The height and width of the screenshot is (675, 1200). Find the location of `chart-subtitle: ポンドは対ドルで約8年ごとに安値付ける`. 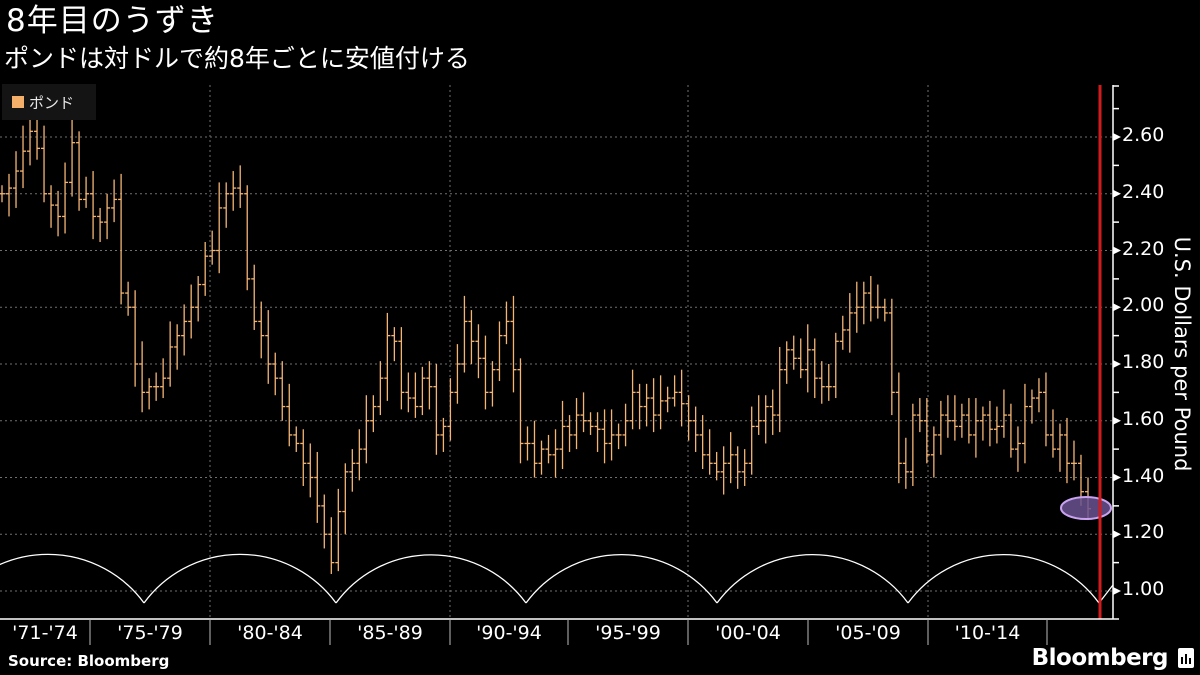

chart-subtitle: ポンドは対ドルで約8年ごとに安値付ける is located at coordinates (237, 58).